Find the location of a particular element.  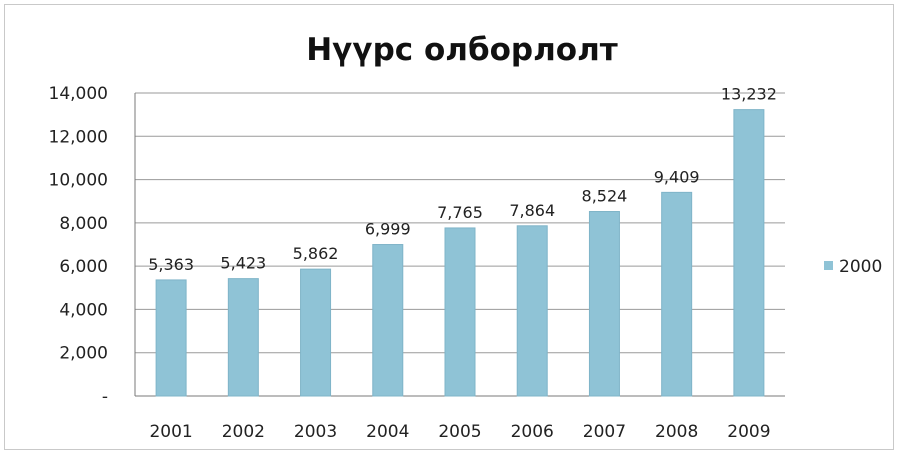

data-label: 5,363 is located at coordinates (171, 264).